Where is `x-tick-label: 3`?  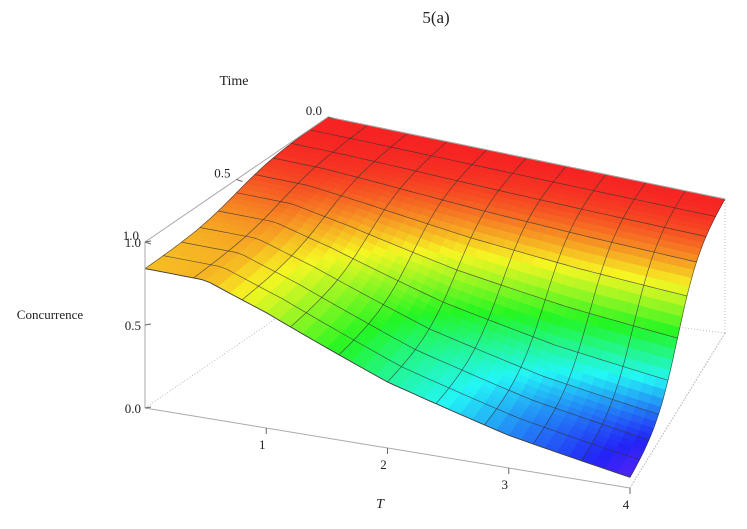
x-tick-label: 3 is located at coordinates (505, 484).